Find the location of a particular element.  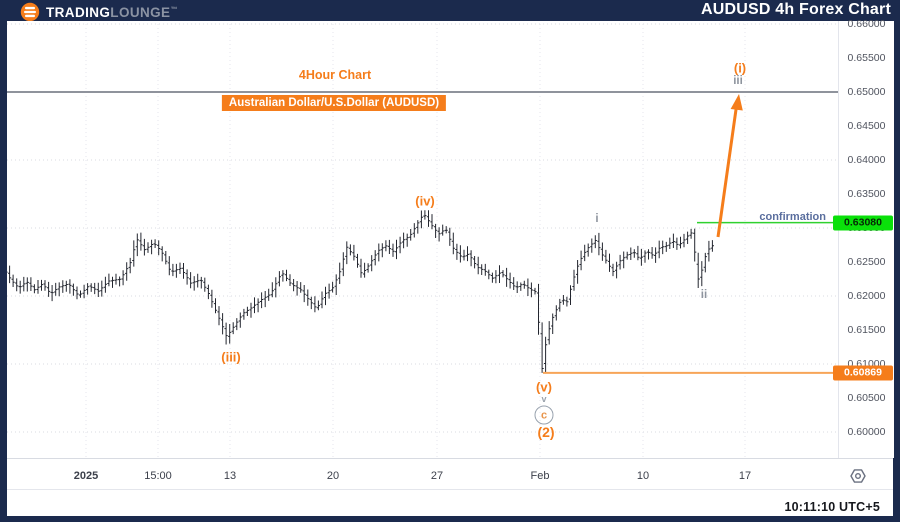

price-tick: 0.66000 is located at coordinates (866, 24).